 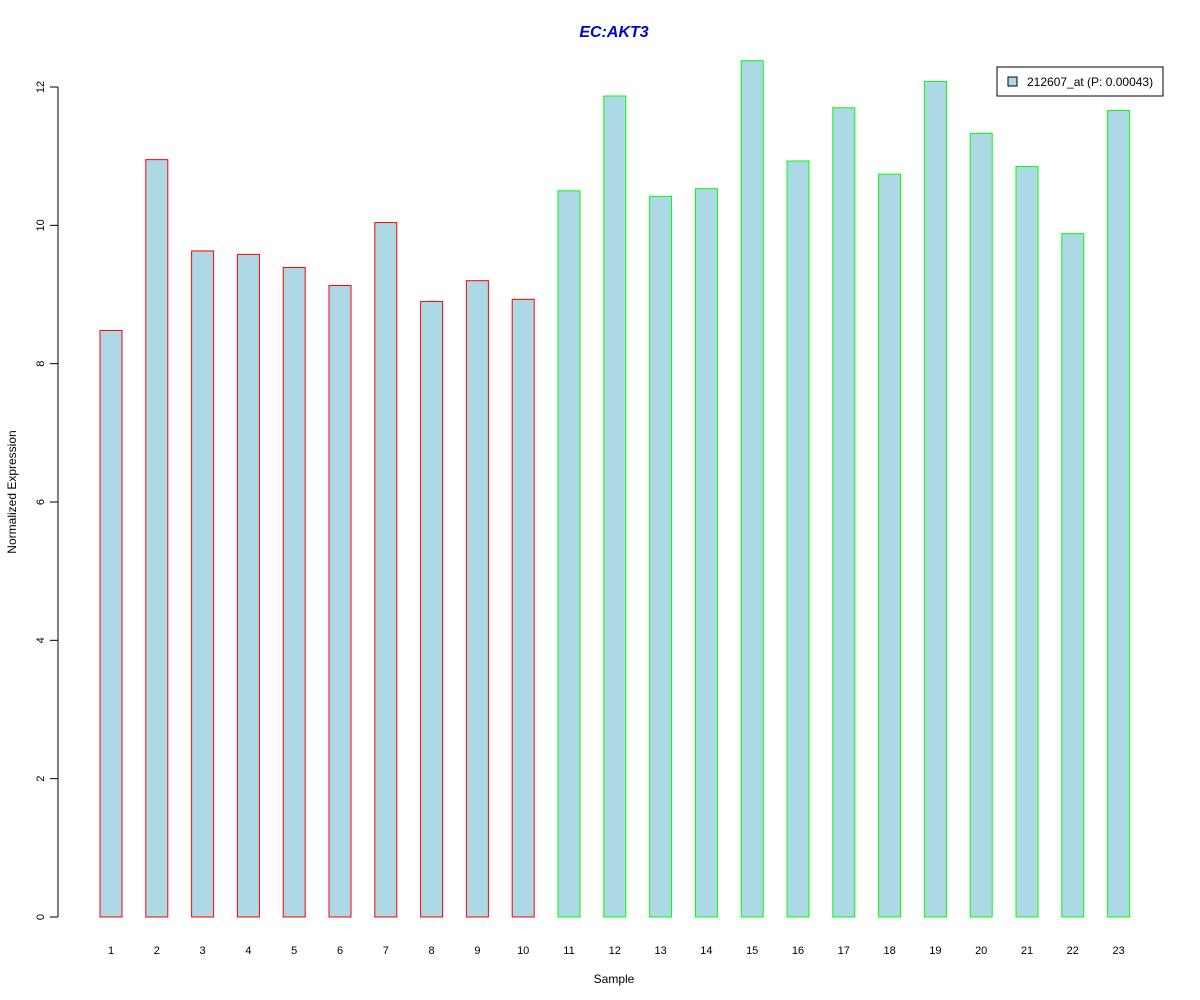 What do you see at coordinates (935, 951) in the screenshot?
I see `x-tick-label: 19` at bounding box center [935, 951].